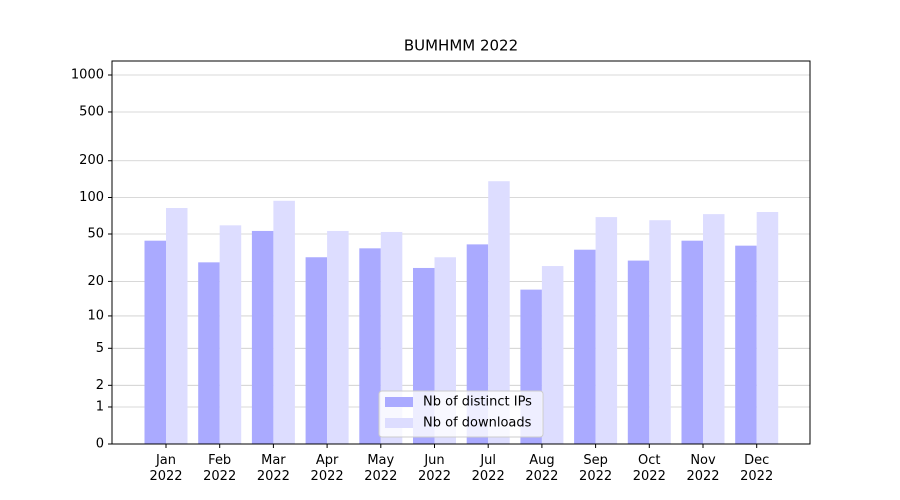  Describe the element at coordinates (95, 233) in the screenshot. I see `y-tick-label: 50` at that location.